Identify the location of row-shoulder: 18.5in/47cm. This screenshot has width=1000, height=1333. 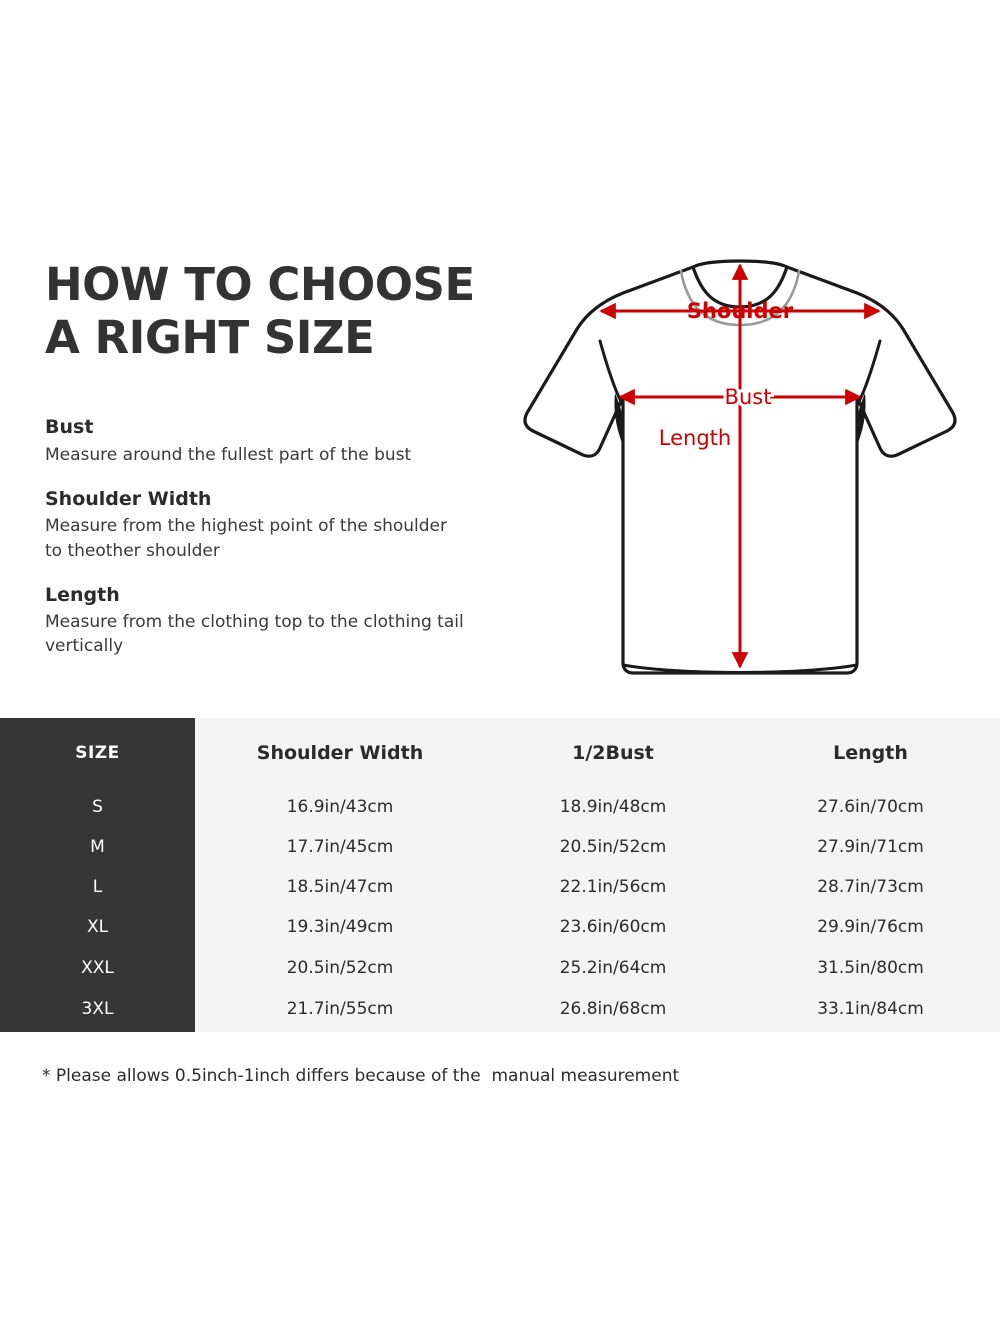
(340, 887).